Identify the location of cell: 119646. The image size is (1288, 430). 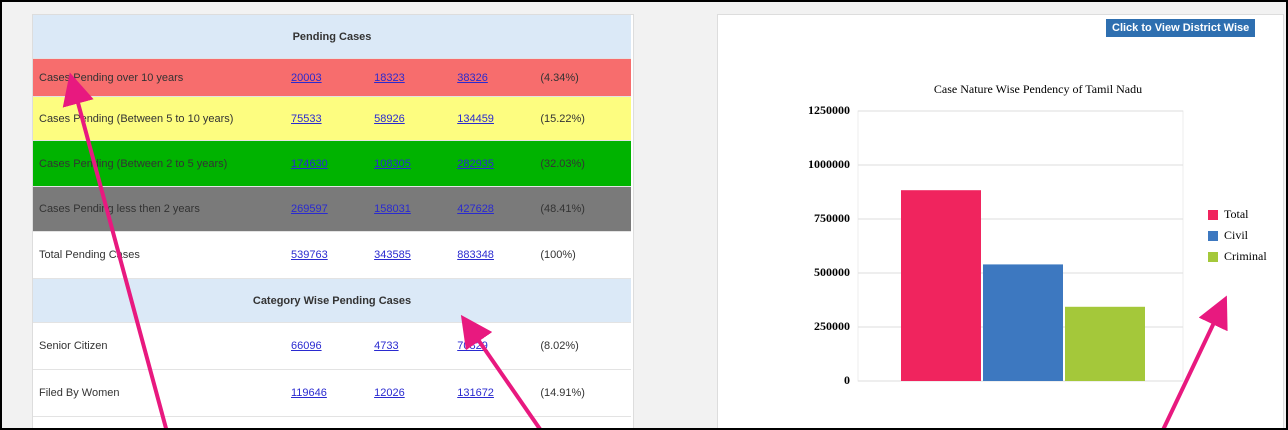
(327, 393).